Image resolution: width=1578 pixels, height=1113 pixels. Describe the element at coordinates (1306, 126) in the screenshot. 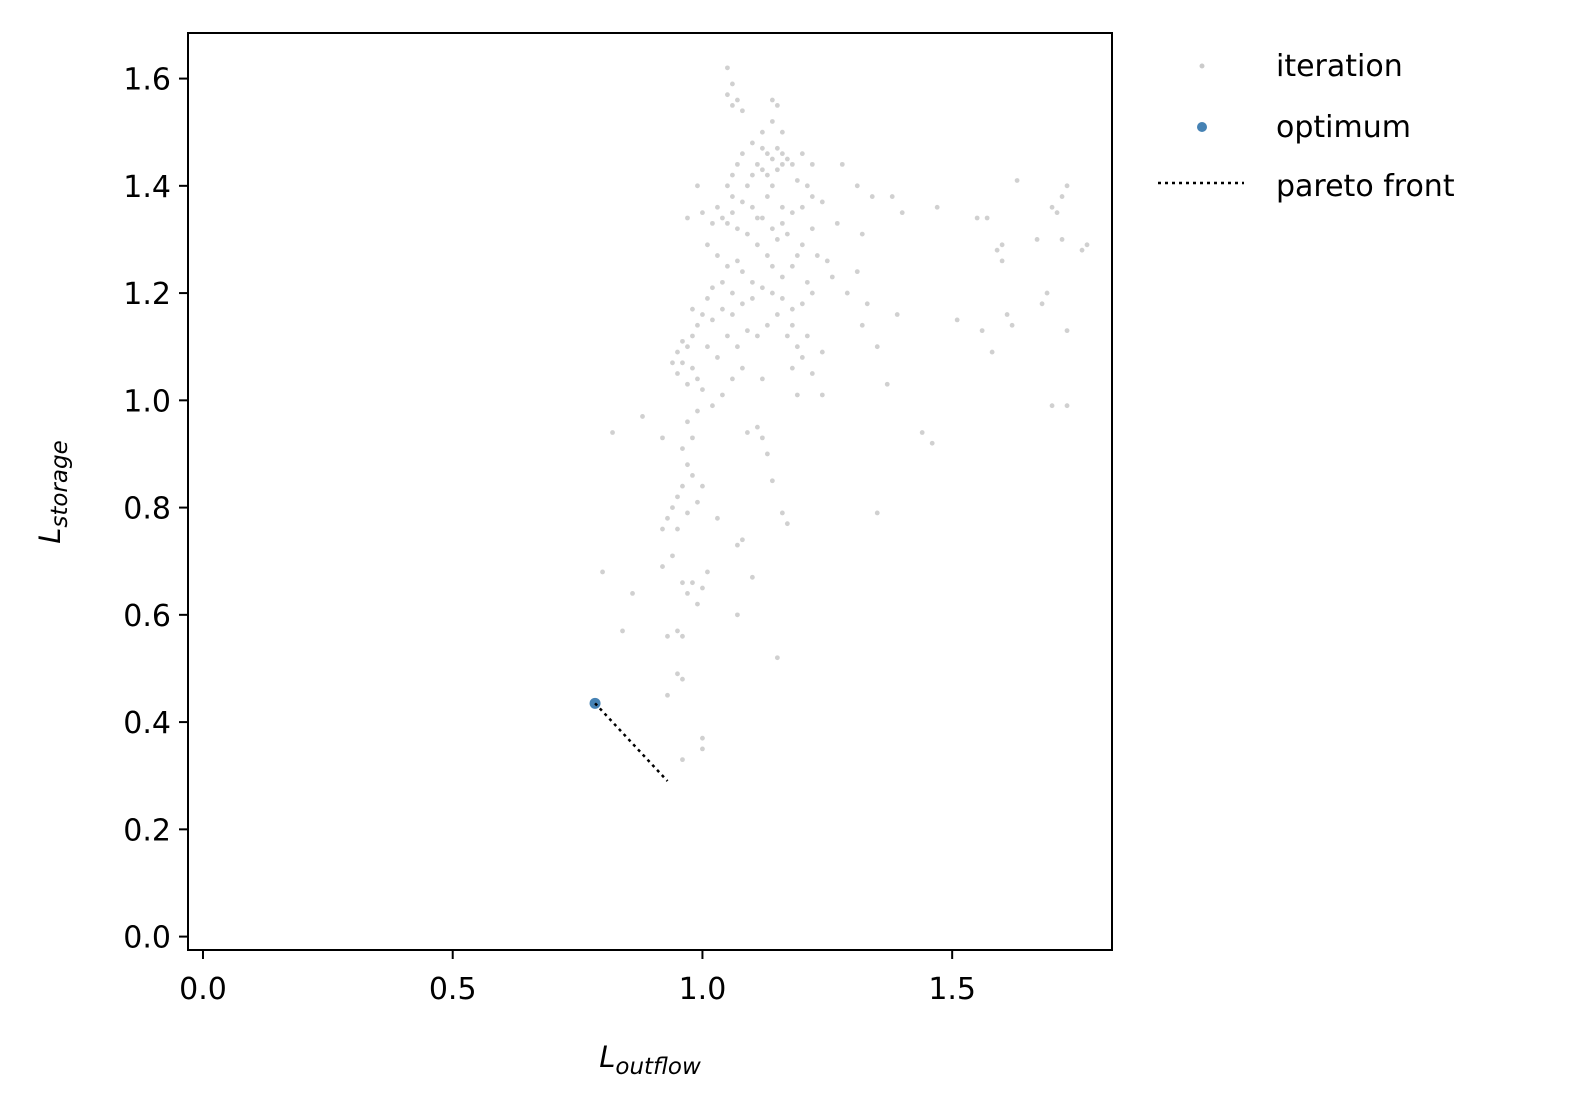

I see `legend: iteration optimum pareto front` at that location.